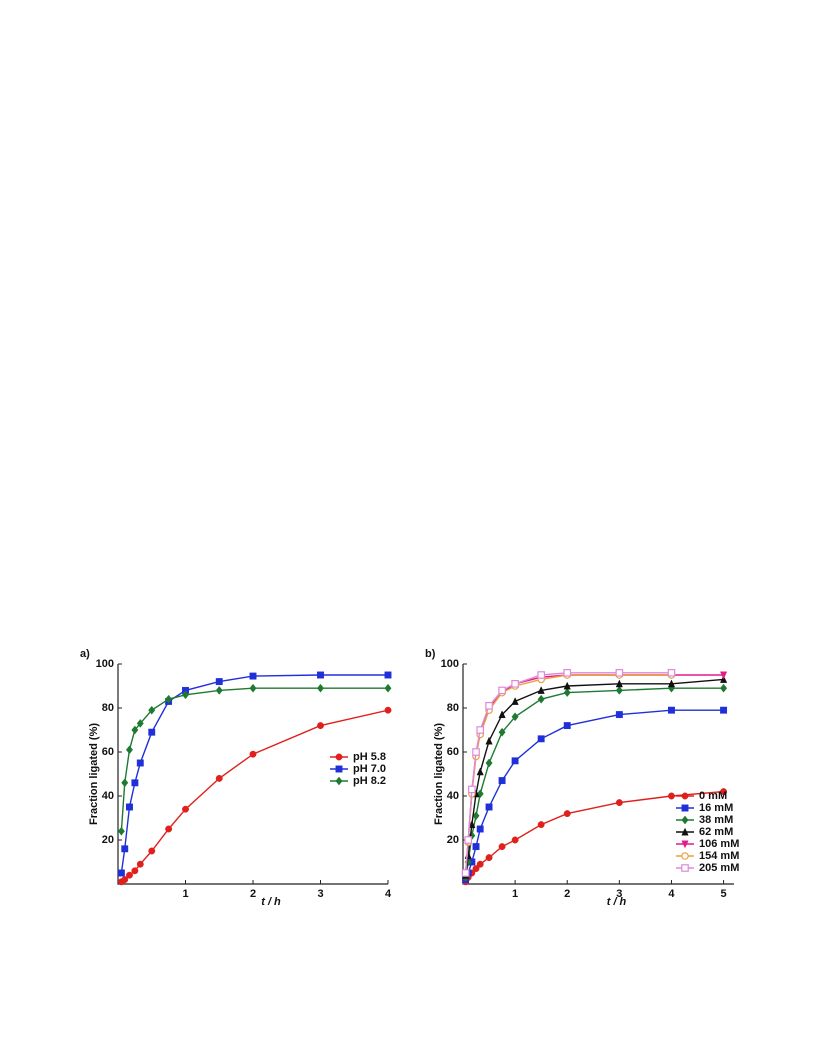 This screenshot has width=816, height=1056. Describe the element at coordinates (185, 894) in the screenshot. I see `x-tick-label: 1` at that location.